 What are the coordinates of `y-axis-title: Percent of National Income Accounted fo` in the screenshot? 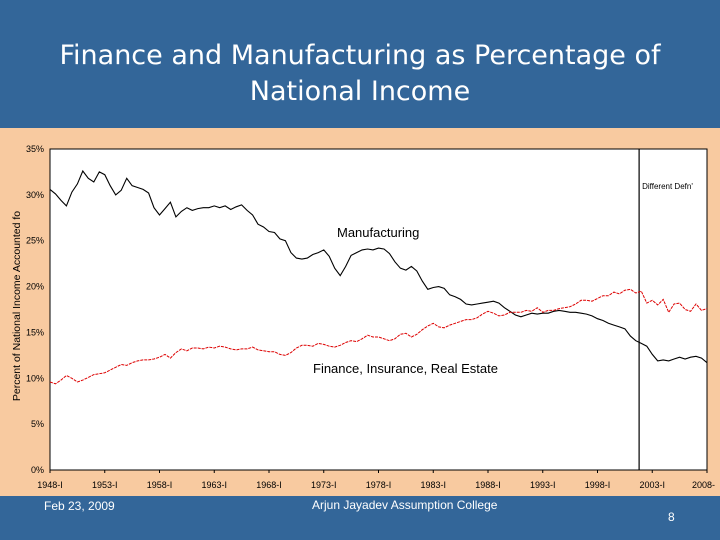 It's located at (17, 306).